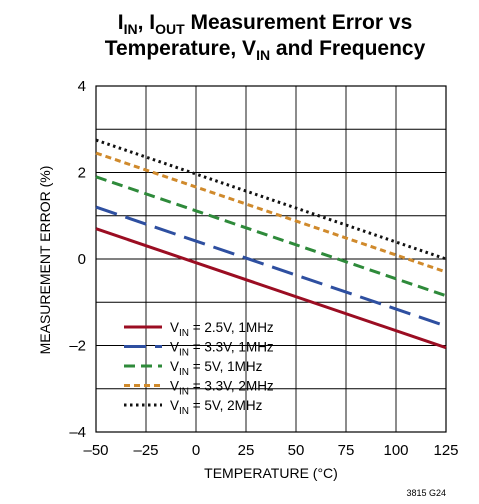 This screenshot has height=504, width=479. Describe the element at coordinates (216, 407) in the screenshot. I see `legend-label-5: VIN = 5V, 2MHz` at that location.